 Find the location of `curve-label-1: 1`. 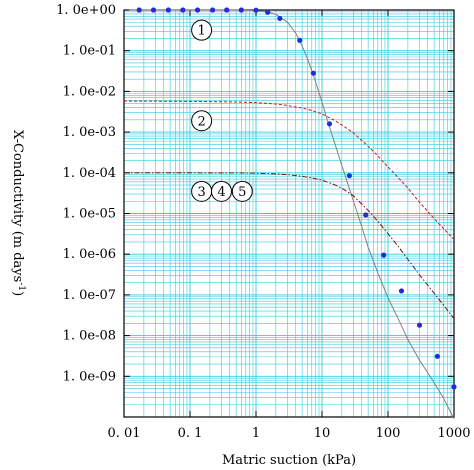

curve-label-1: 1 is located at coordinates (202, 30).